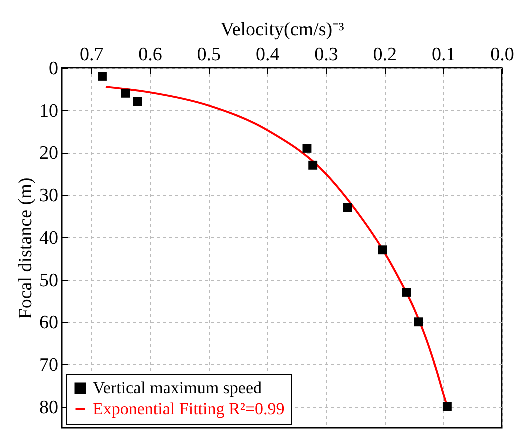  Describe the element at coordinates (326, 55) in the screenshot. I see `x-tick-label: 0.3` at that location.